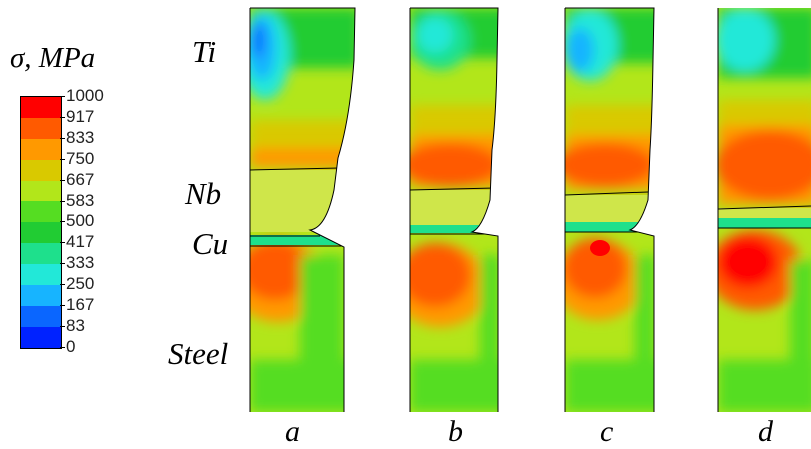  I want to click on legend-tick-label: 500, so click(80, 221).